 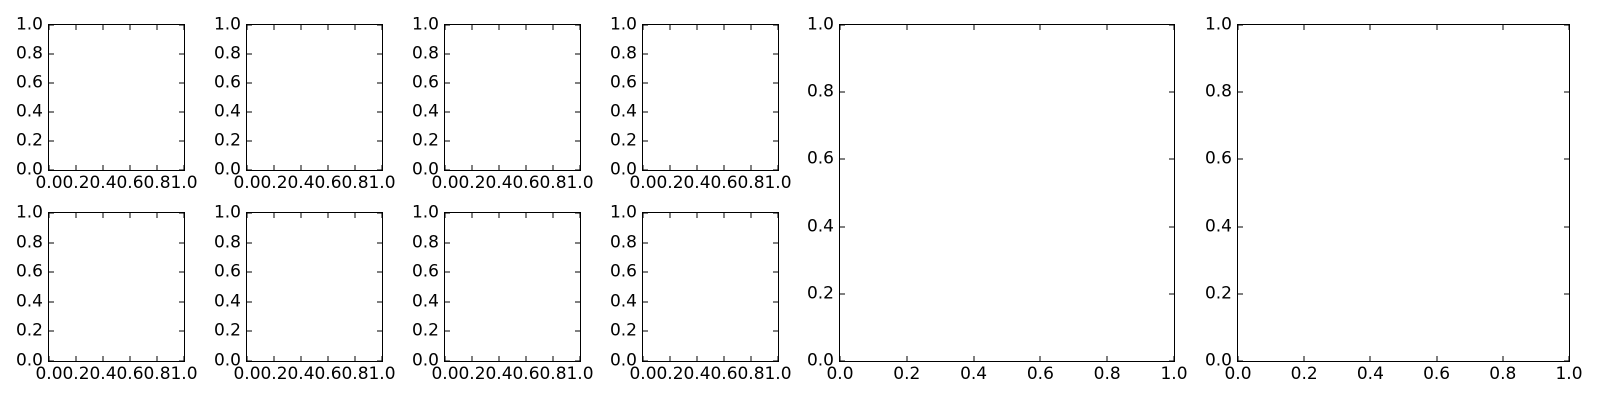 What do you see at coordinates (29, 169) in the screenshot?
I see `y-tick-label: 0.0` at bounding box center [29, 169].